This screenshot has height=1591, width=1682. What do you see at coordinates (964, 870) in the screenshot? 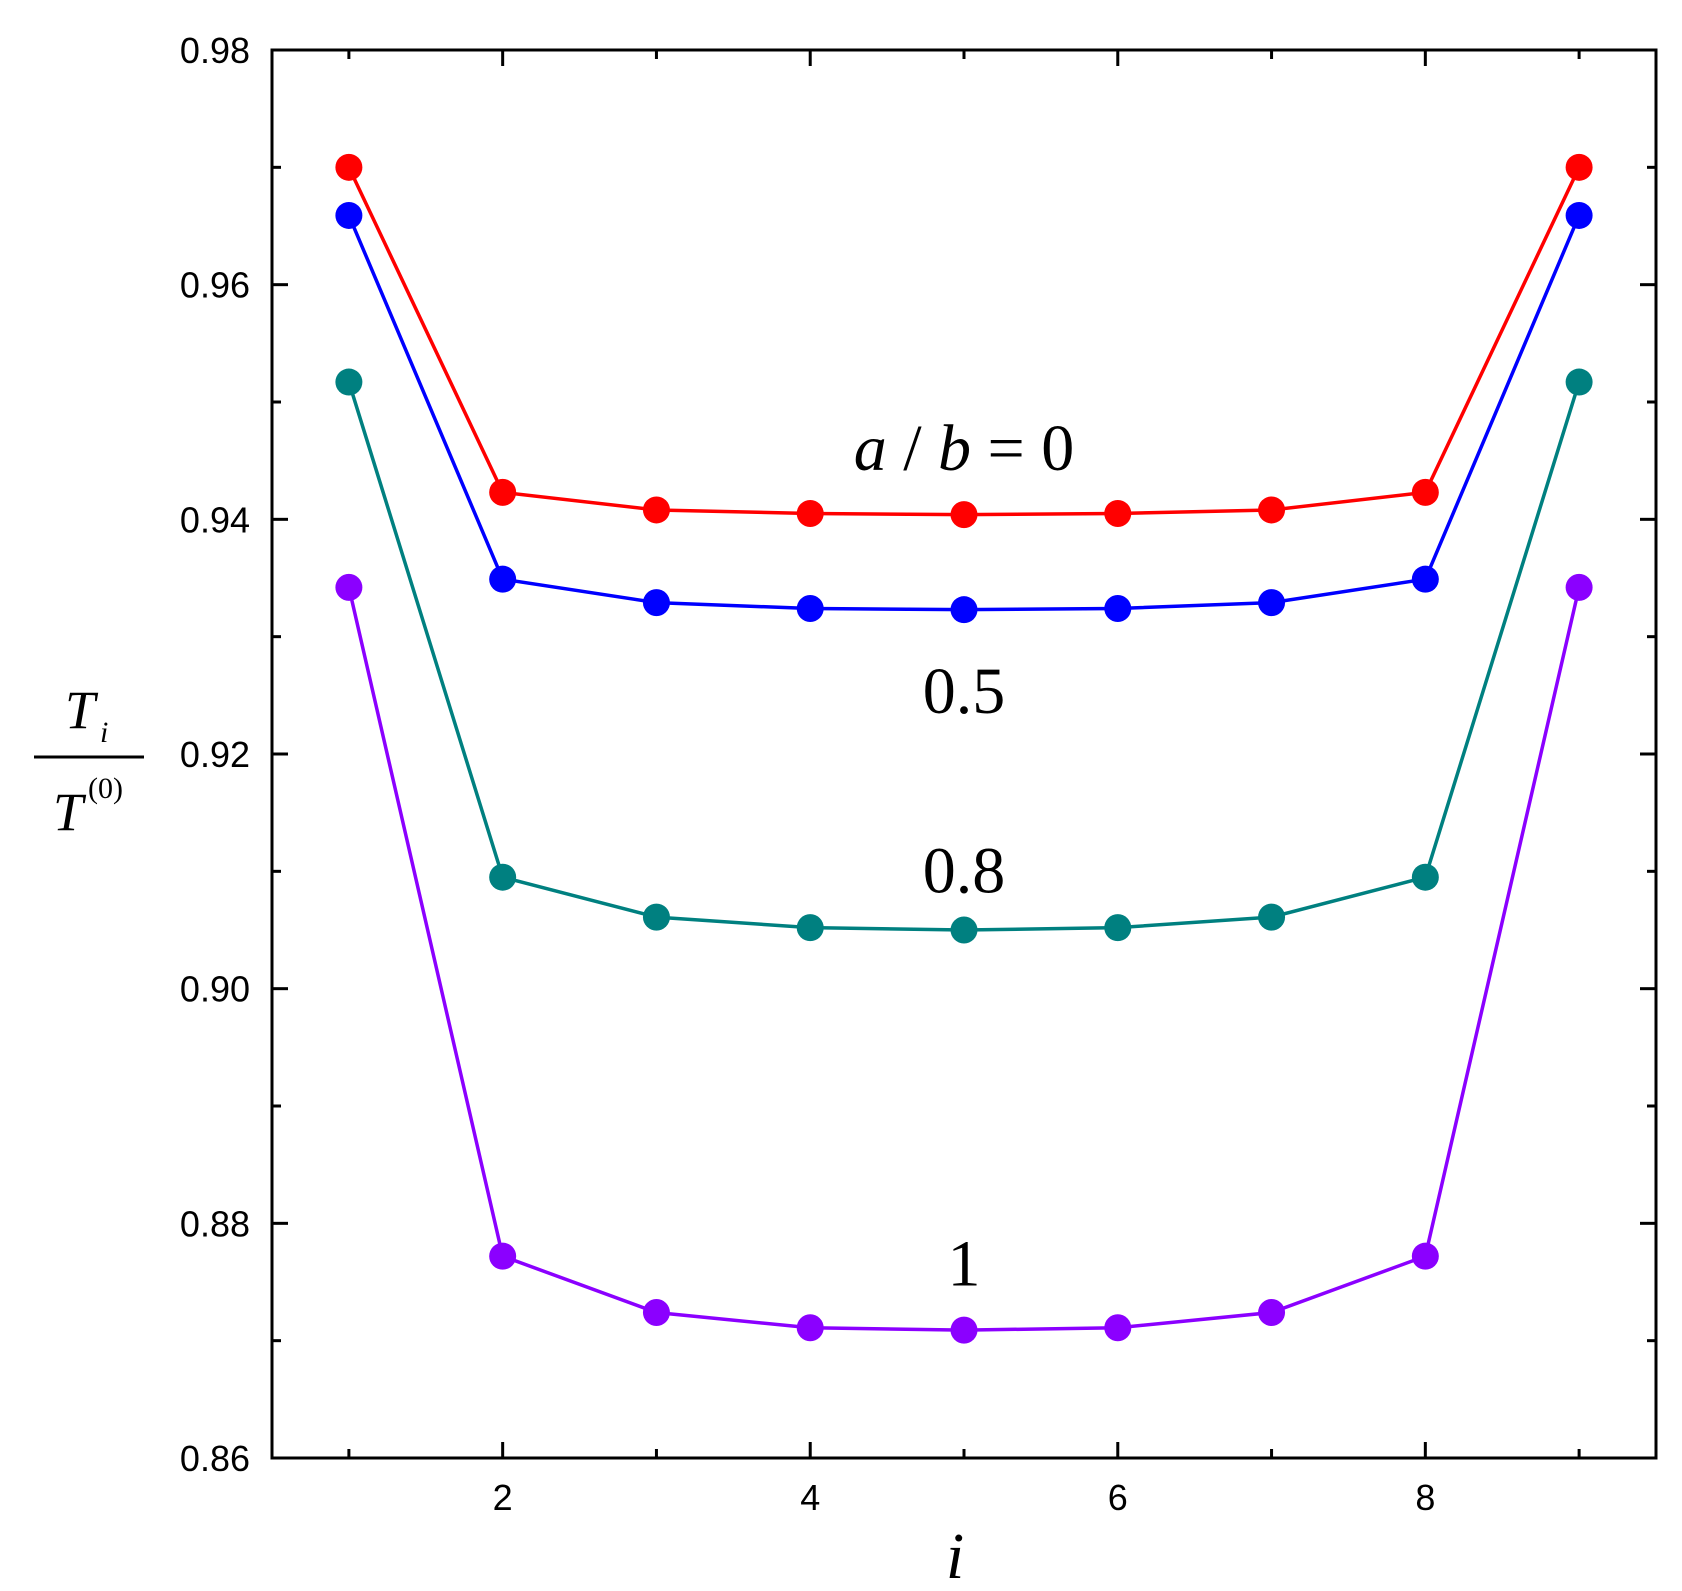
I see `series-annotation: 0.8` at bounding box center [964, 870].